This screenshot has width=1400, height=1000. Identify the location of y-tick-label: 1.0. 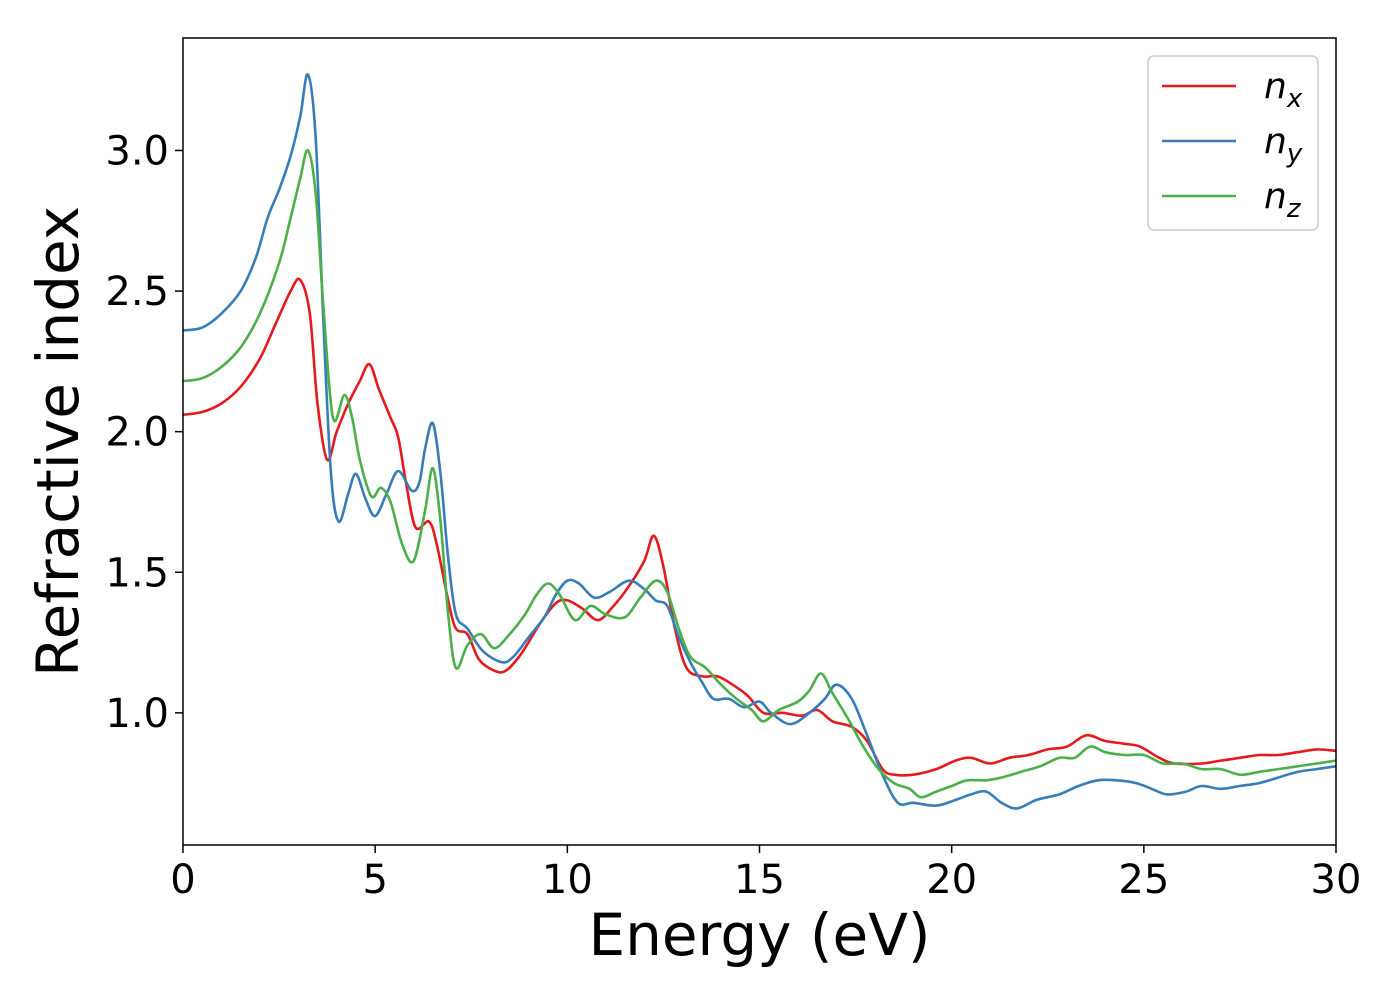
(137, 714).